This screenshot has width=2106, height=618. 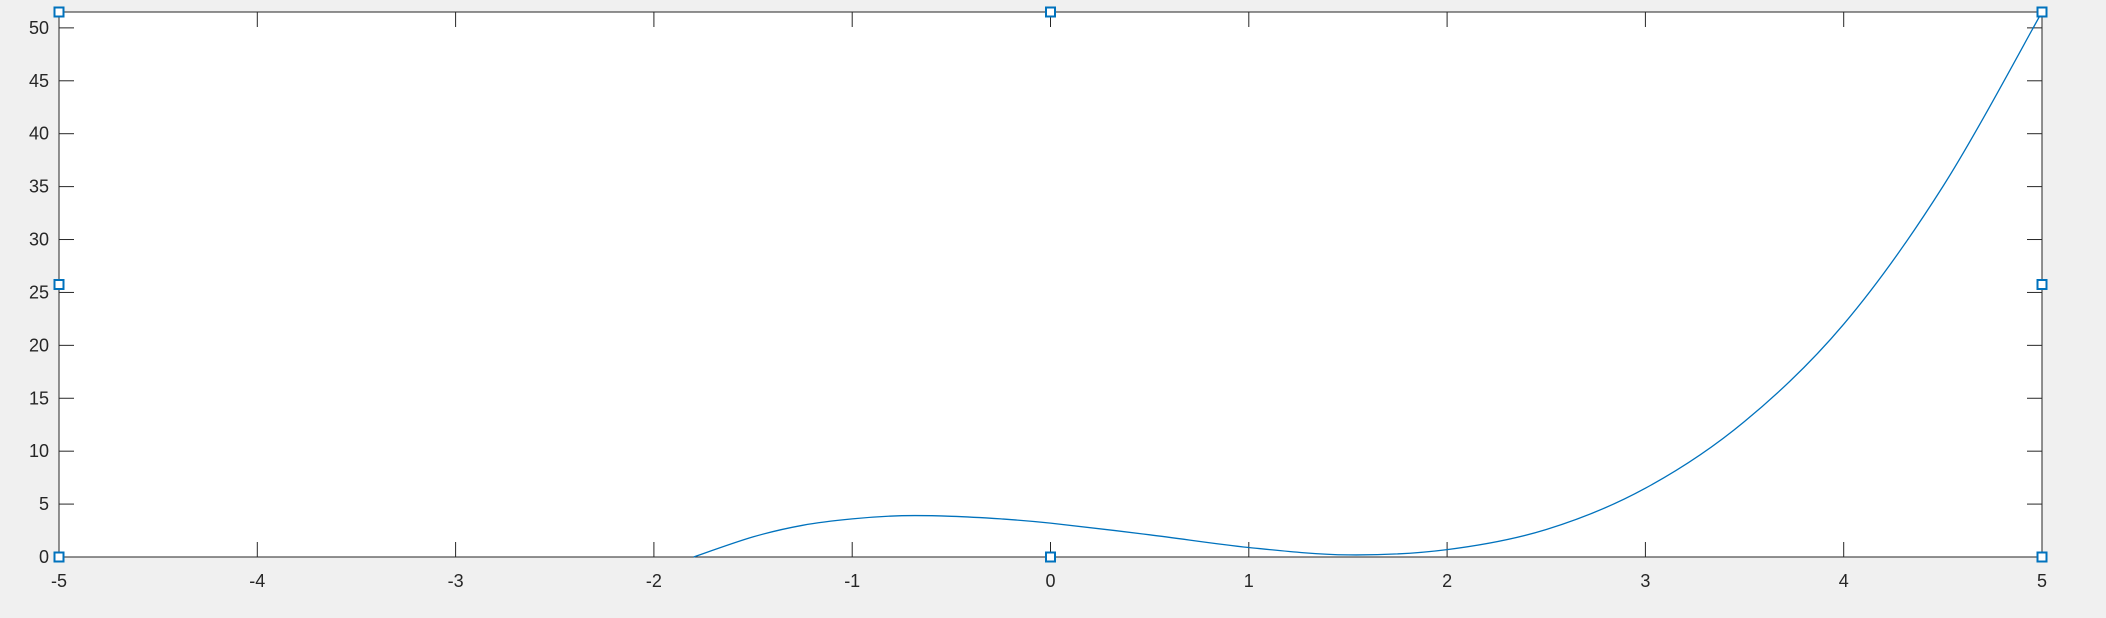 What do you see at coordinates (59, 581) in the screenshot?
I see `x-tick-label: -5` at bounding box center [59, 581].